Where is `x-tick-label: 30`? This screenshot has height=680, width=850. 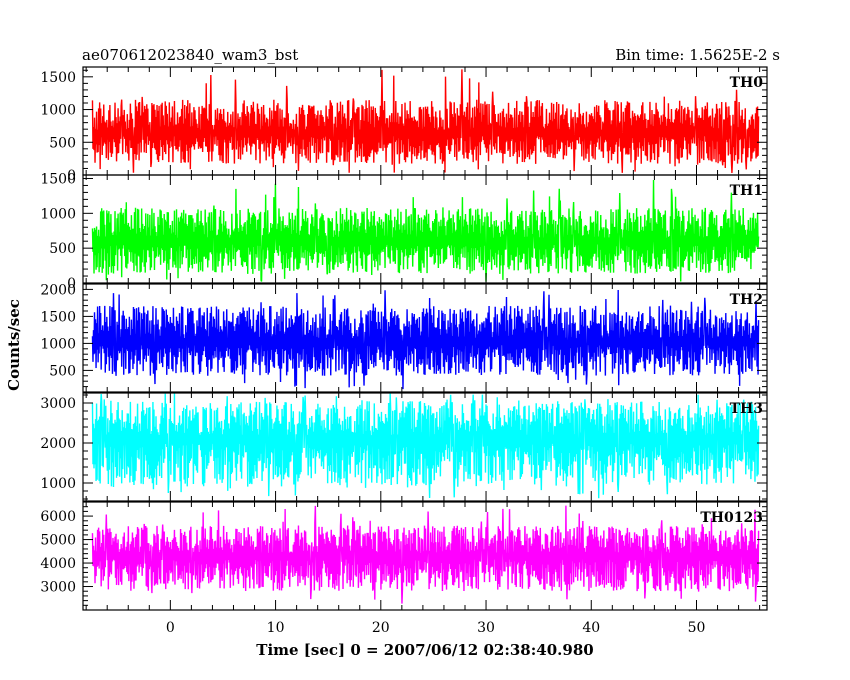
x-tick-label: 30 is located at coordinates (486, 628).